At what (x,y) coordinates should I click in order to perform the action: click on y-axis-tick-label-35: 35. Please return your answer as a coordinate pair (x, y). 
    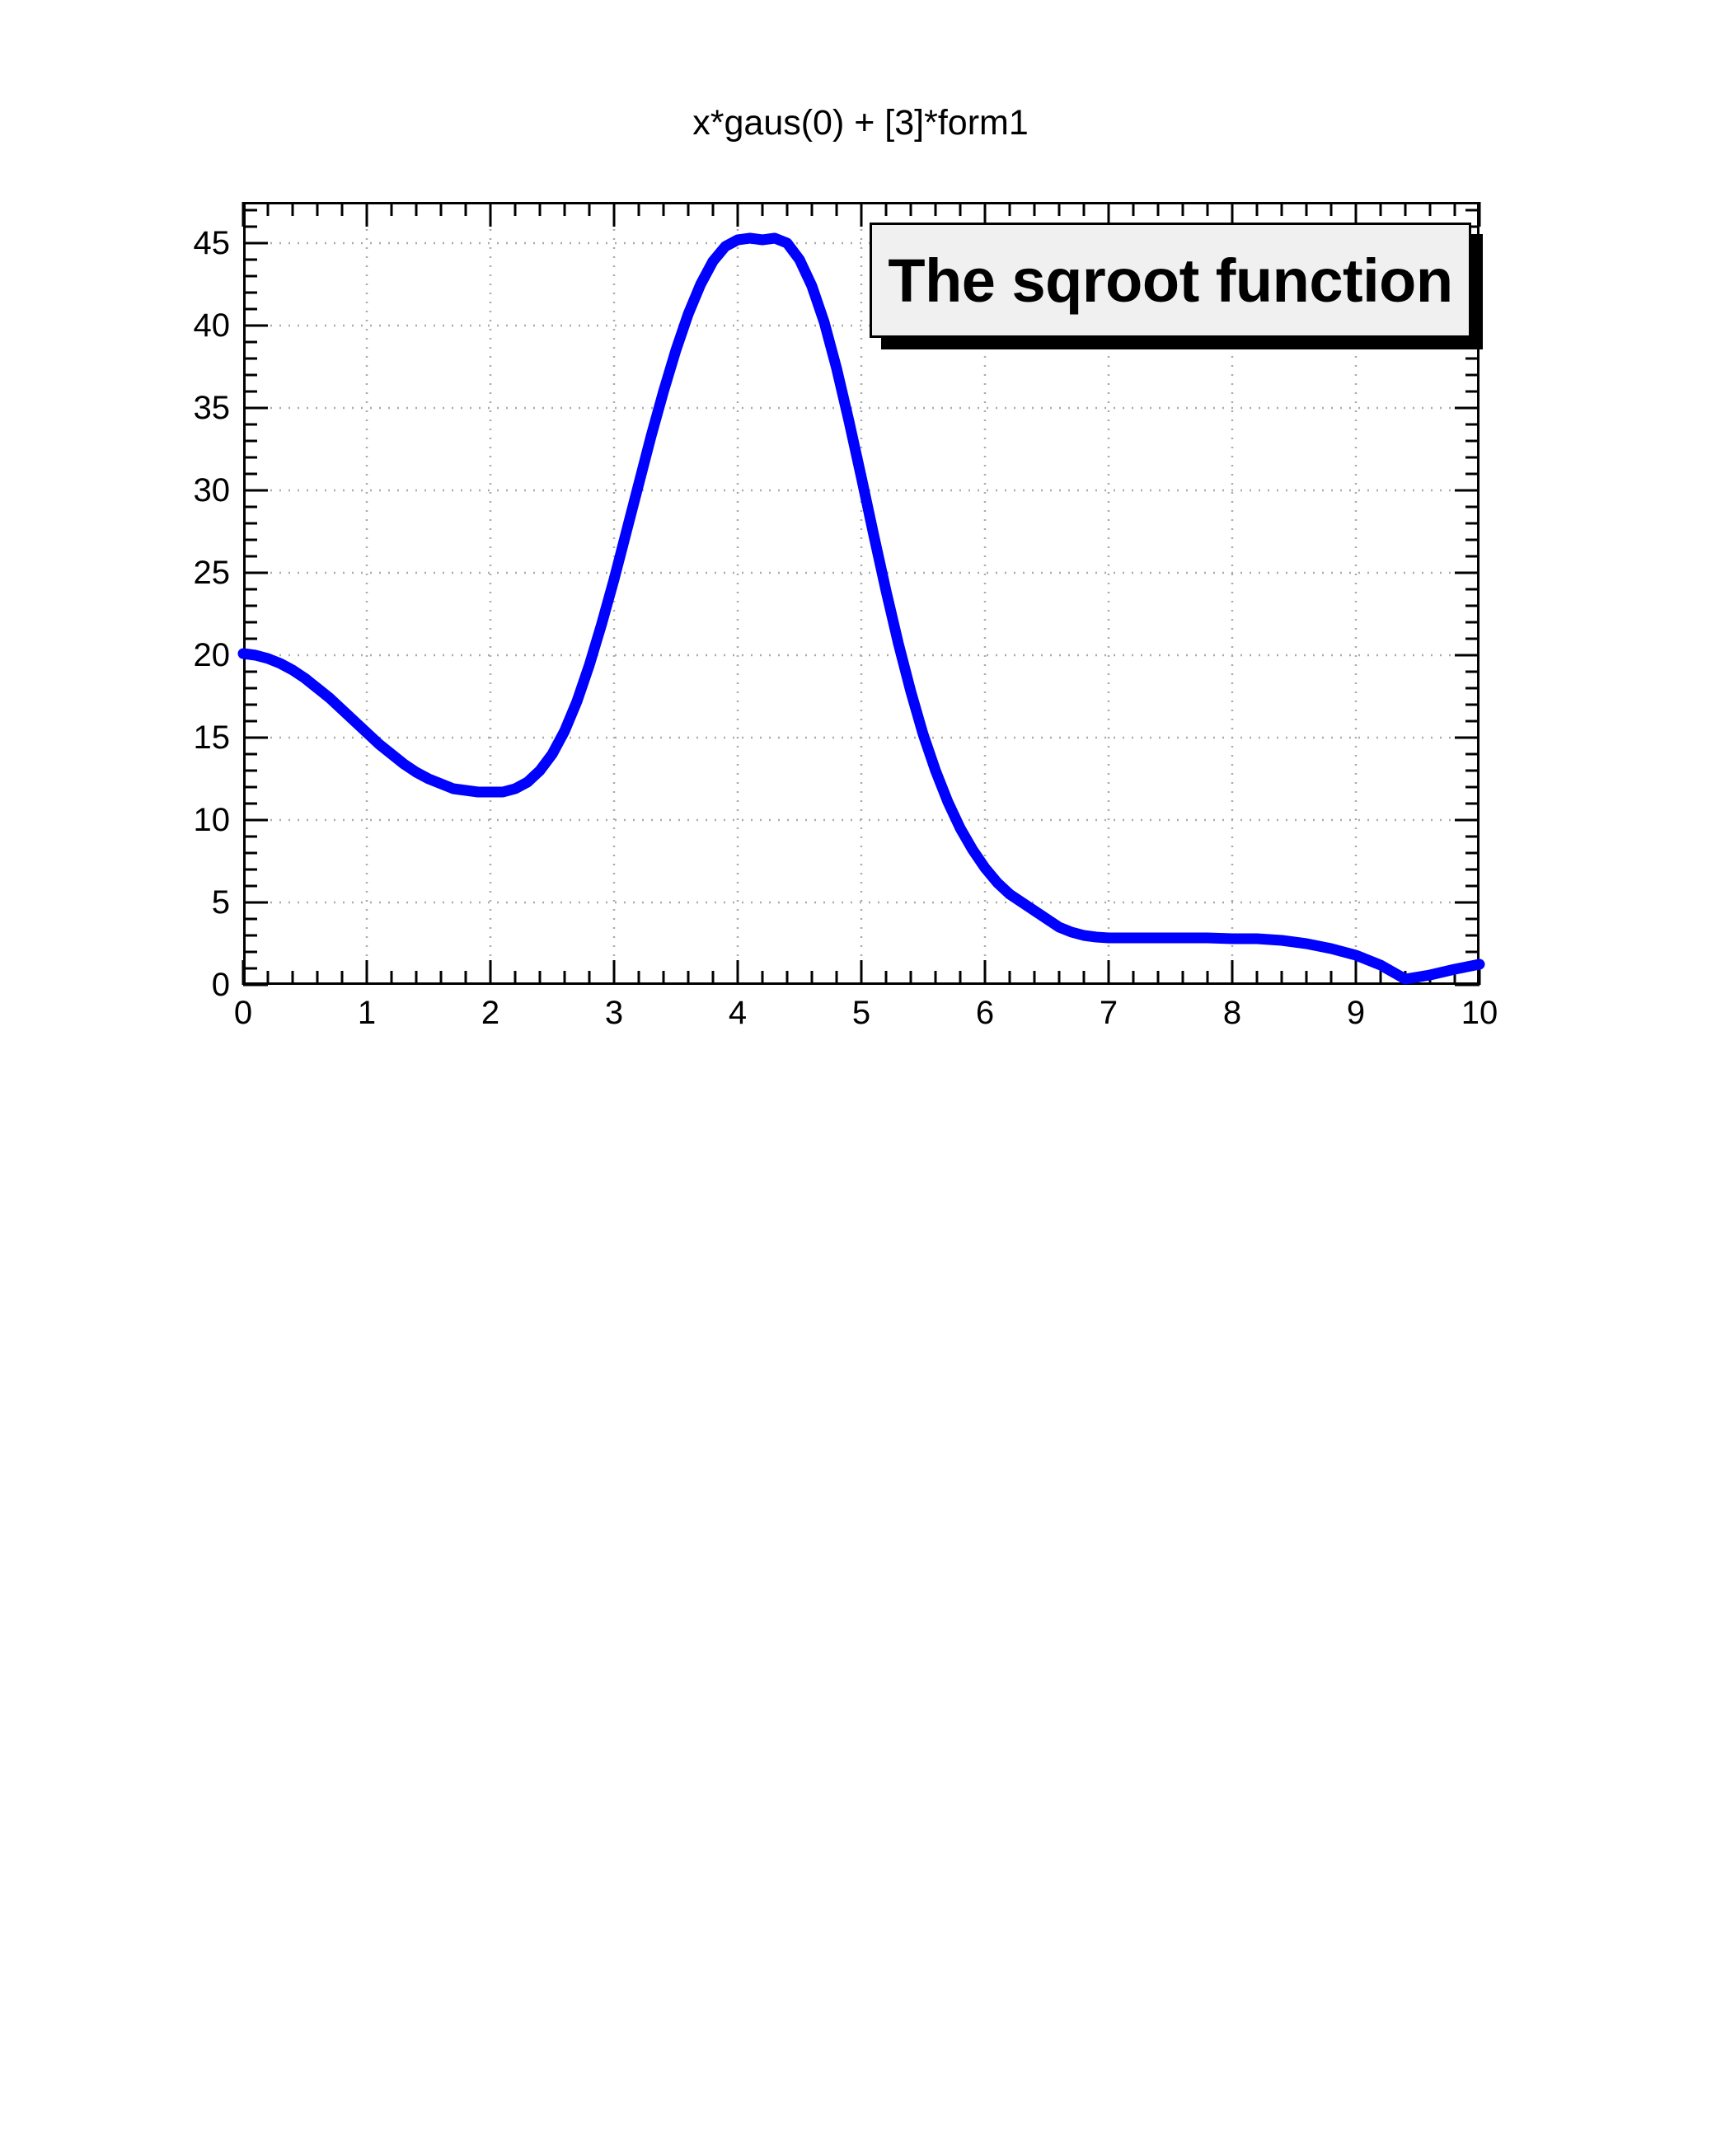
    Looking at the image, I should click on (212, 408).